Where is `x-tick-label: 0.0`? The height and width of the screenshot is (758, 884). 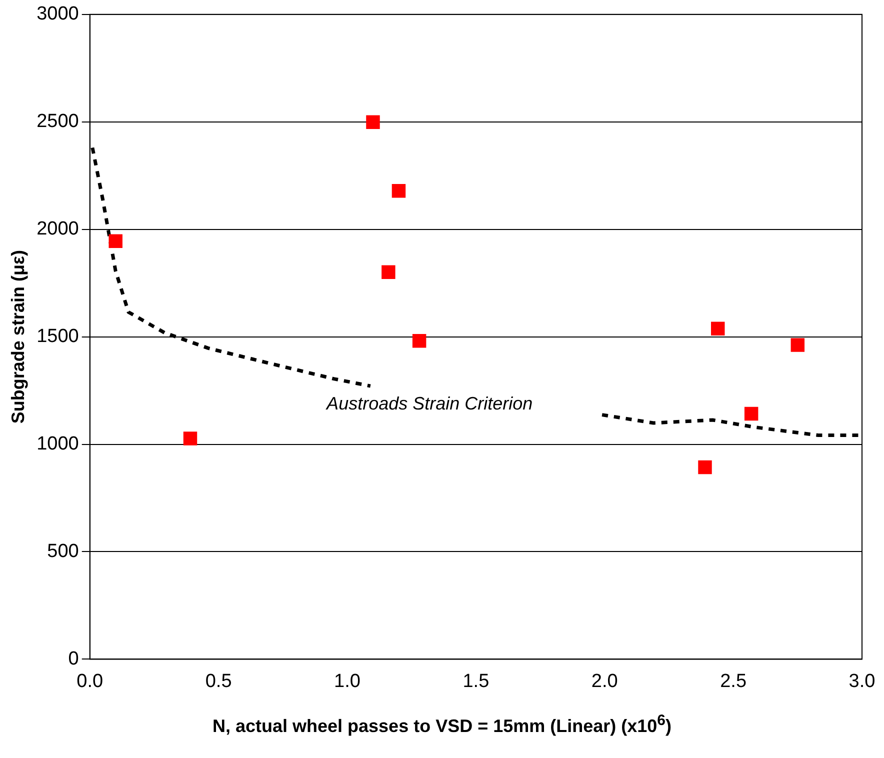
x-tick-label: 0.0 is located at coordinates (90, 681).